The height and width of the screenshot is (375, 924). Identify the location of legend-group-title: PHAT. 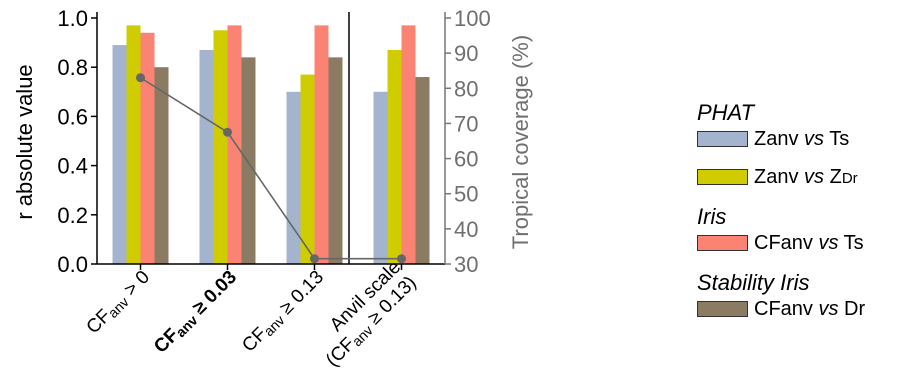
(726, 112).